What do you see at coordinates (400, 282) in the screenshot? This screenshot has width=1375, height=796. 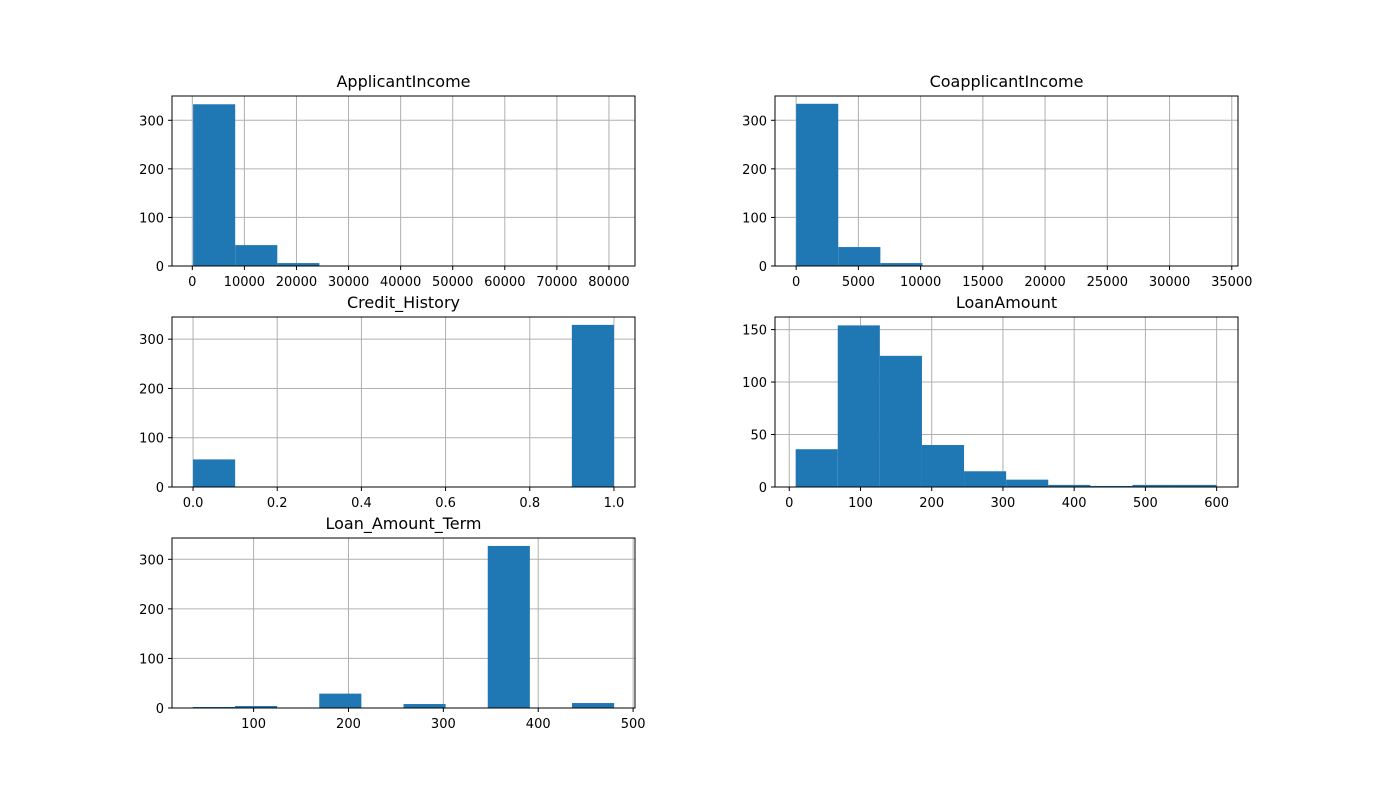 I see `x-tick-label: 40000` at bounding box center [400, 282].